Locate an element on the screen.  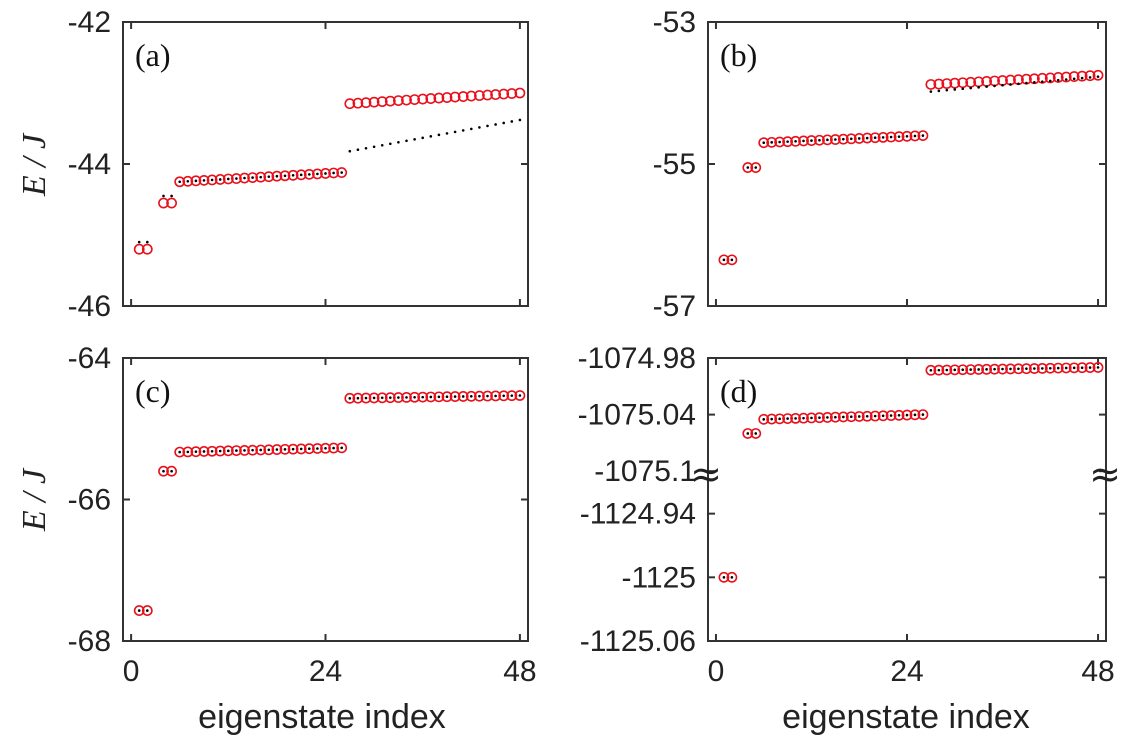
y-tick-label: -1124.94 is located at coordinates (638, 514).